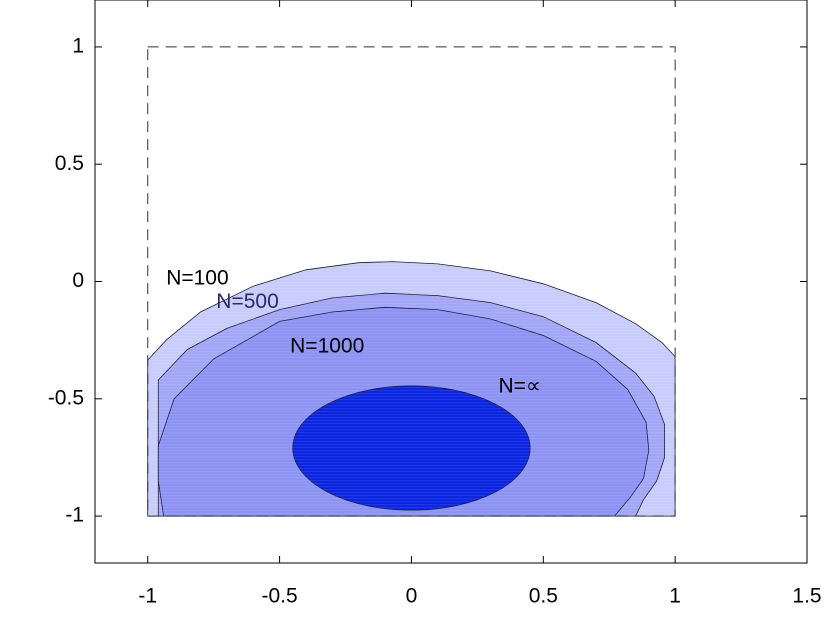 Image resolution: width=830 pixels, height=639 pixels. I want to click on y-tick-label: -1, so click(74, 515).